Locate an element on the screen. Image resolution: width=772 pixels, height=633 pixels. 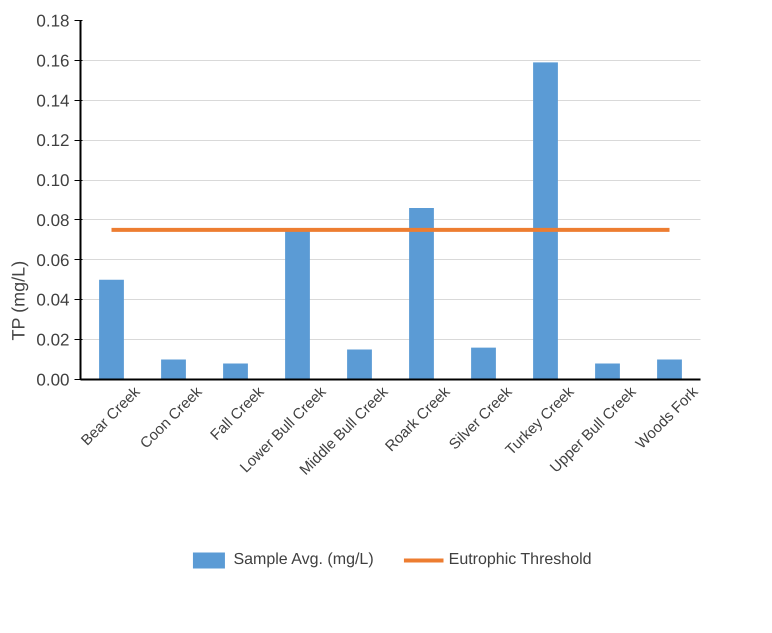
legend-label: Eutrophic Threshold is located at coordinates (520, 560).